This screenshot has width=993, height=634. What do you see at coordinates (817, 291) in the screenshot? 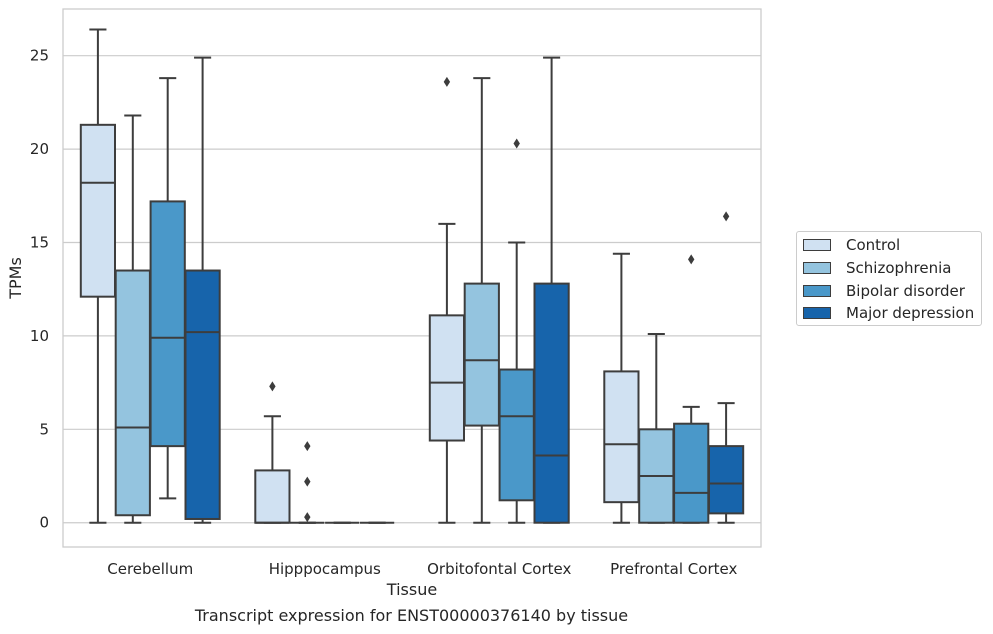
I see `legend-swatch-bipolar-disorder` at bounding box center [817, 291].